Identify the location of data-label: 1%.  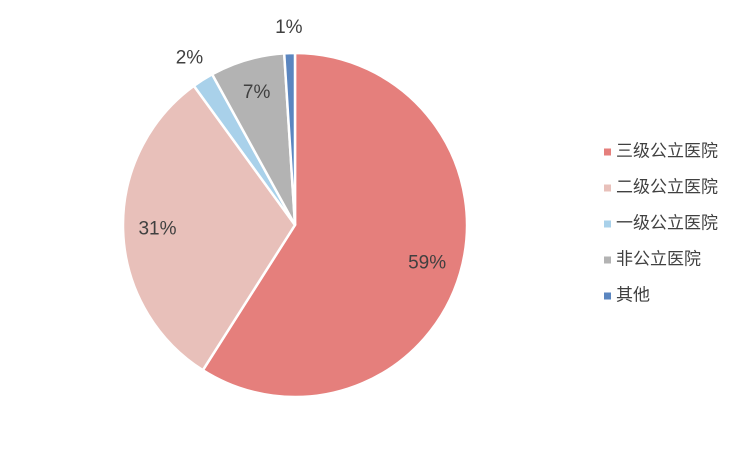
(289, 27).